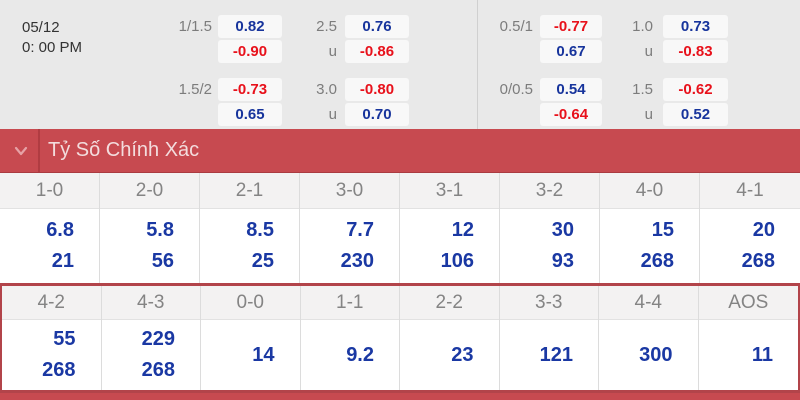  I want to click on score-label: AOS, so click(748, 303).